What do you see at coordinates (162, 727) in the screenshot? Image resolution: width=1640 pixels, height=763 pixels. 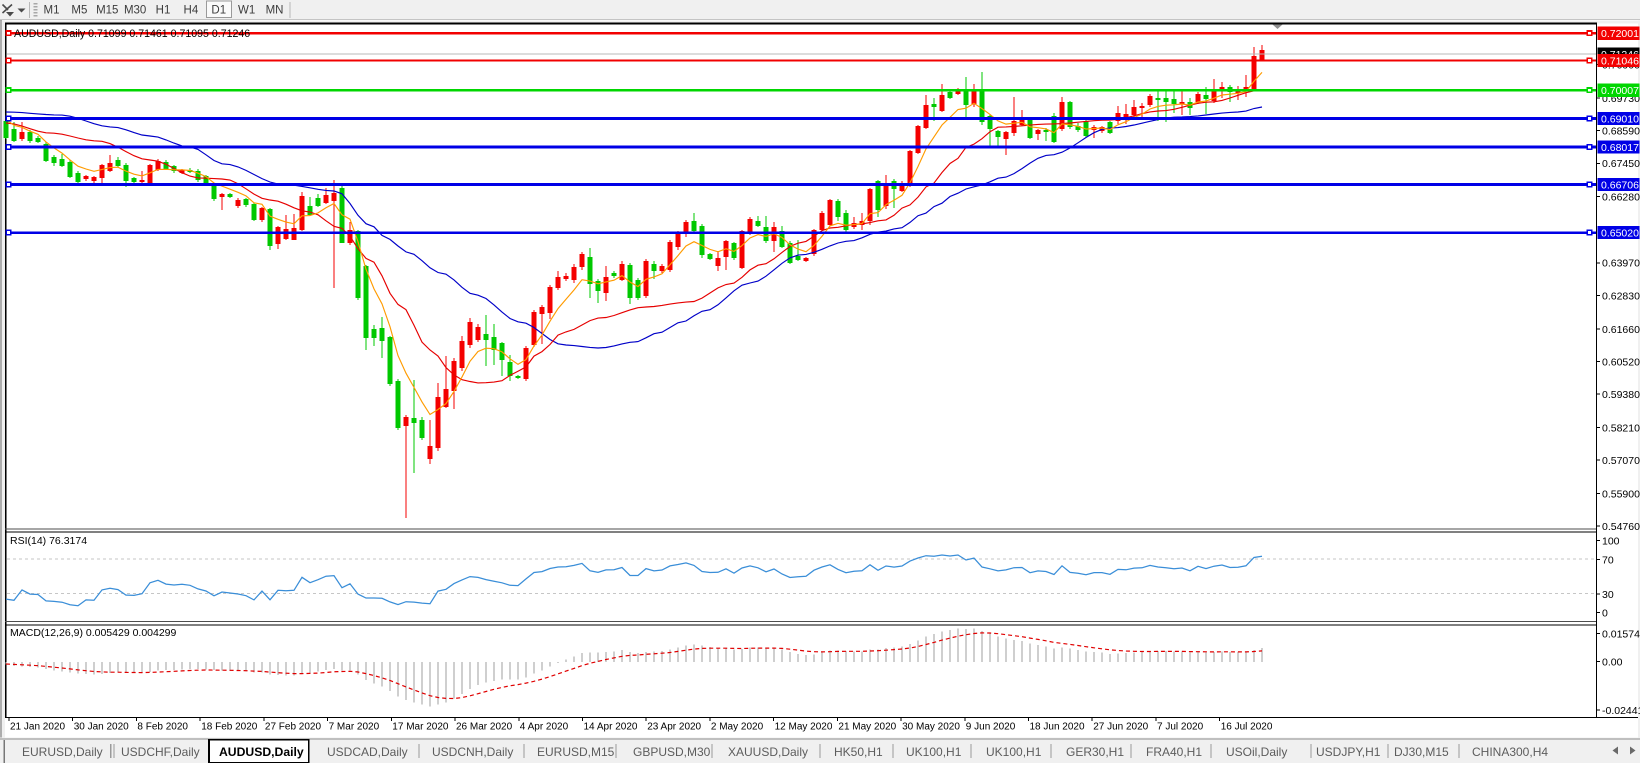 I see `svg-text: 8 Feb 2020` at bounding box center [162, 727].